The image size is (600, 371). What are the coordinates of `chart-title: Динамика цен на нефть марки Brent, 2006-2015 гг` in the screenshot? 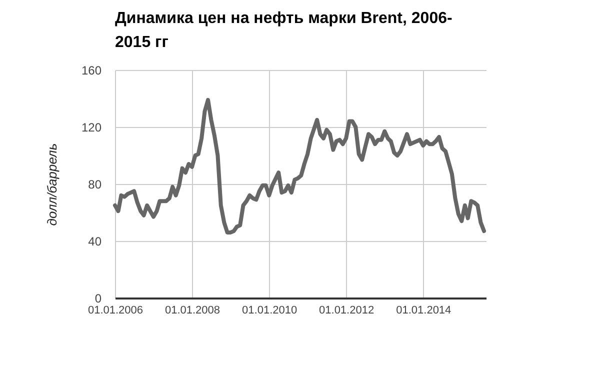 It's located at (283, 30).